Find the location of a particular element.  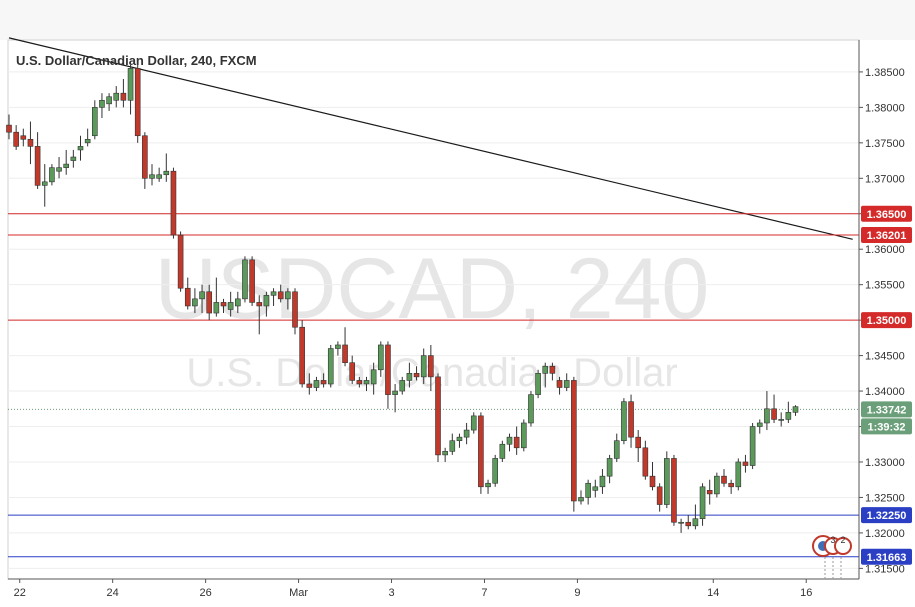

event-marker-2-icon is located at coordinates (843, 546).